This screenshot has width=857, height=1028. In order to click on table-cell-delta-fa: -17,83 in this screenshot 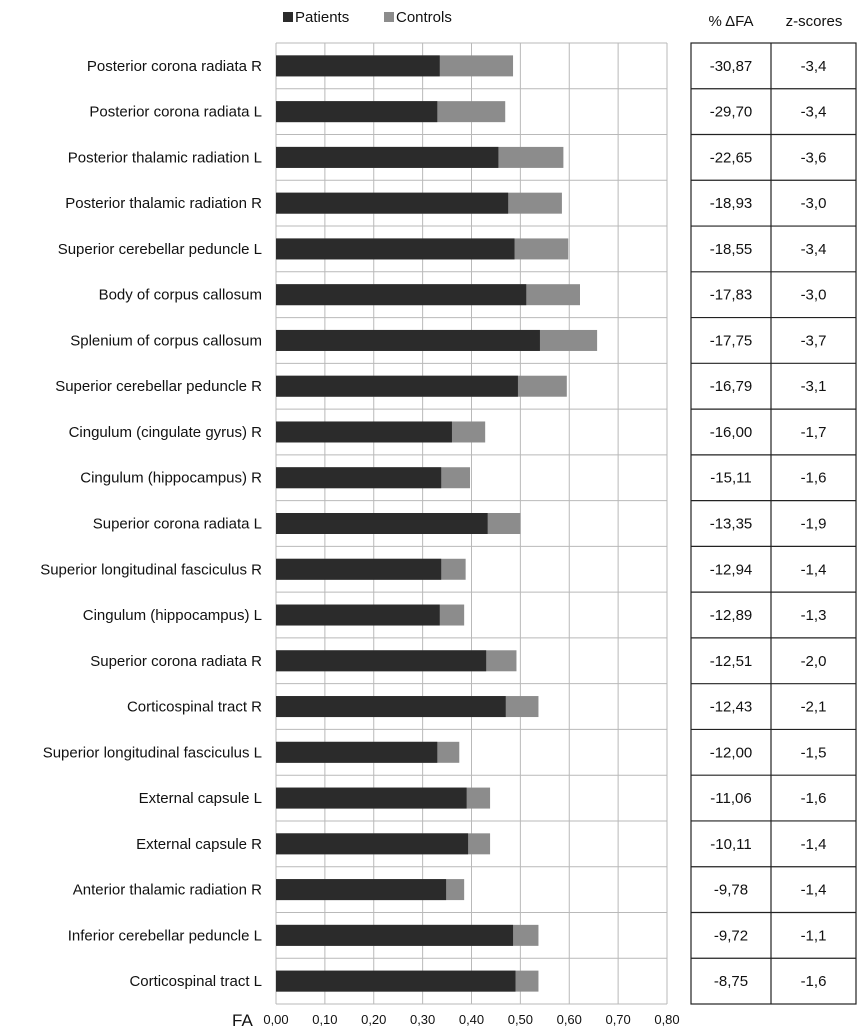, I will do `click(731, 295)`.